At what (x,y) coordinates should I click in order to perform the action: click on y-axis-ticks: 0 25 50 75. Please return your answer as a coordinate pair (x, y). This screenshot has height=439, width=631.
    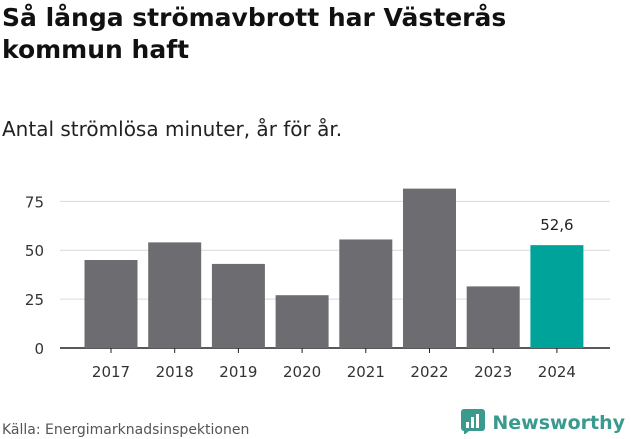
    Looking at the image, I should click on (34, 275).